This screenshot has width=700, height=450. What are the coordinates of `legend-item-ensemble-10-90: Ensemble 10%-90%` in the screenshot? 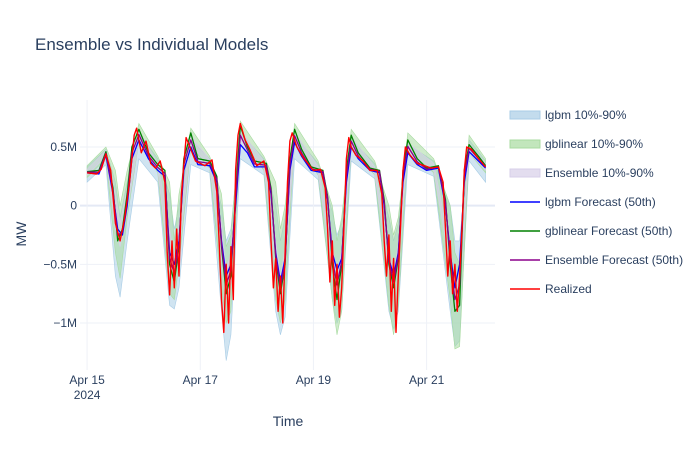 It's located at (581, 173).